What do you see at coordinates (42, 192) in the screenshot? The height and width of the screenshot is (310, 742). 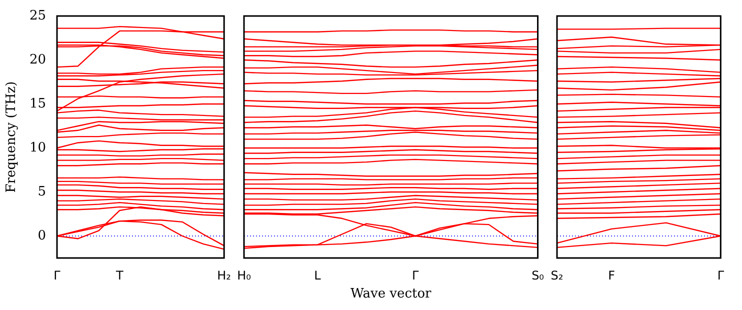 I see `y-tick-label: 5` at bounding box center [42, 192].